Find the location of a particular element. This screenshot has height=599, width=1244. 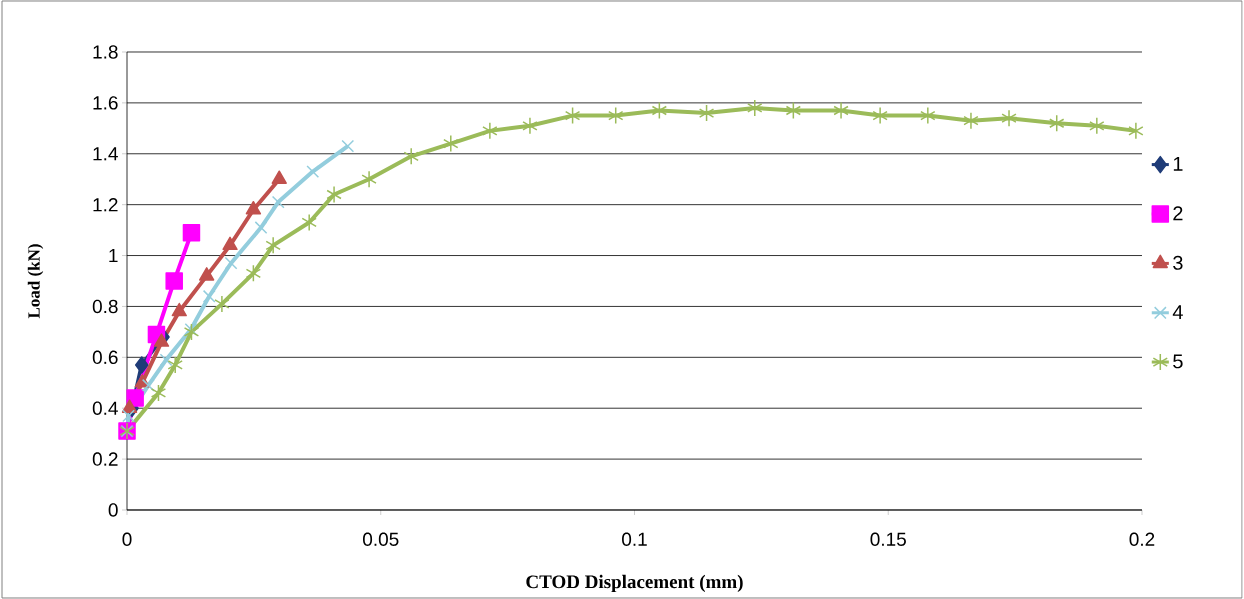

x-tick-label: 0.15 is located at coordinates (888, 539).